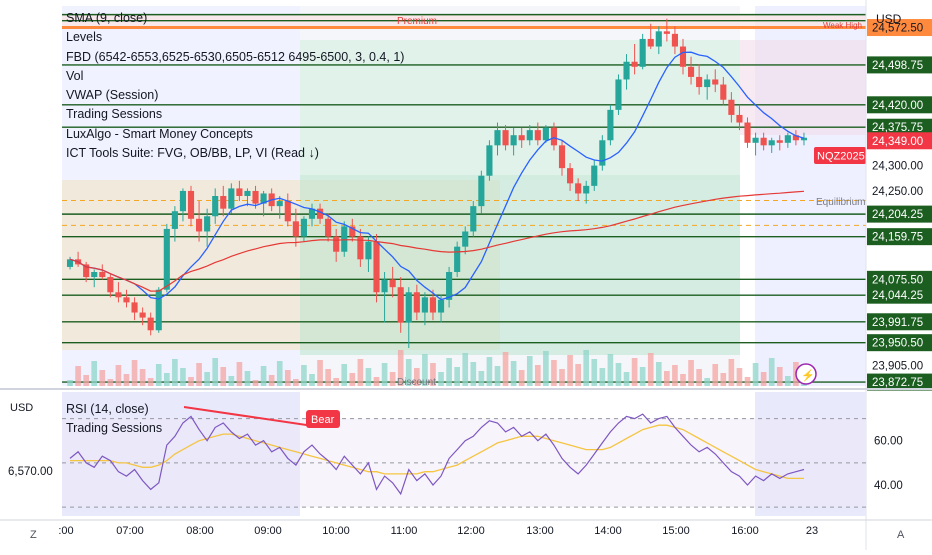 This screenshot has width=932, height=555. I want to click on legend-item-levels: Levels, so click(84, 37).